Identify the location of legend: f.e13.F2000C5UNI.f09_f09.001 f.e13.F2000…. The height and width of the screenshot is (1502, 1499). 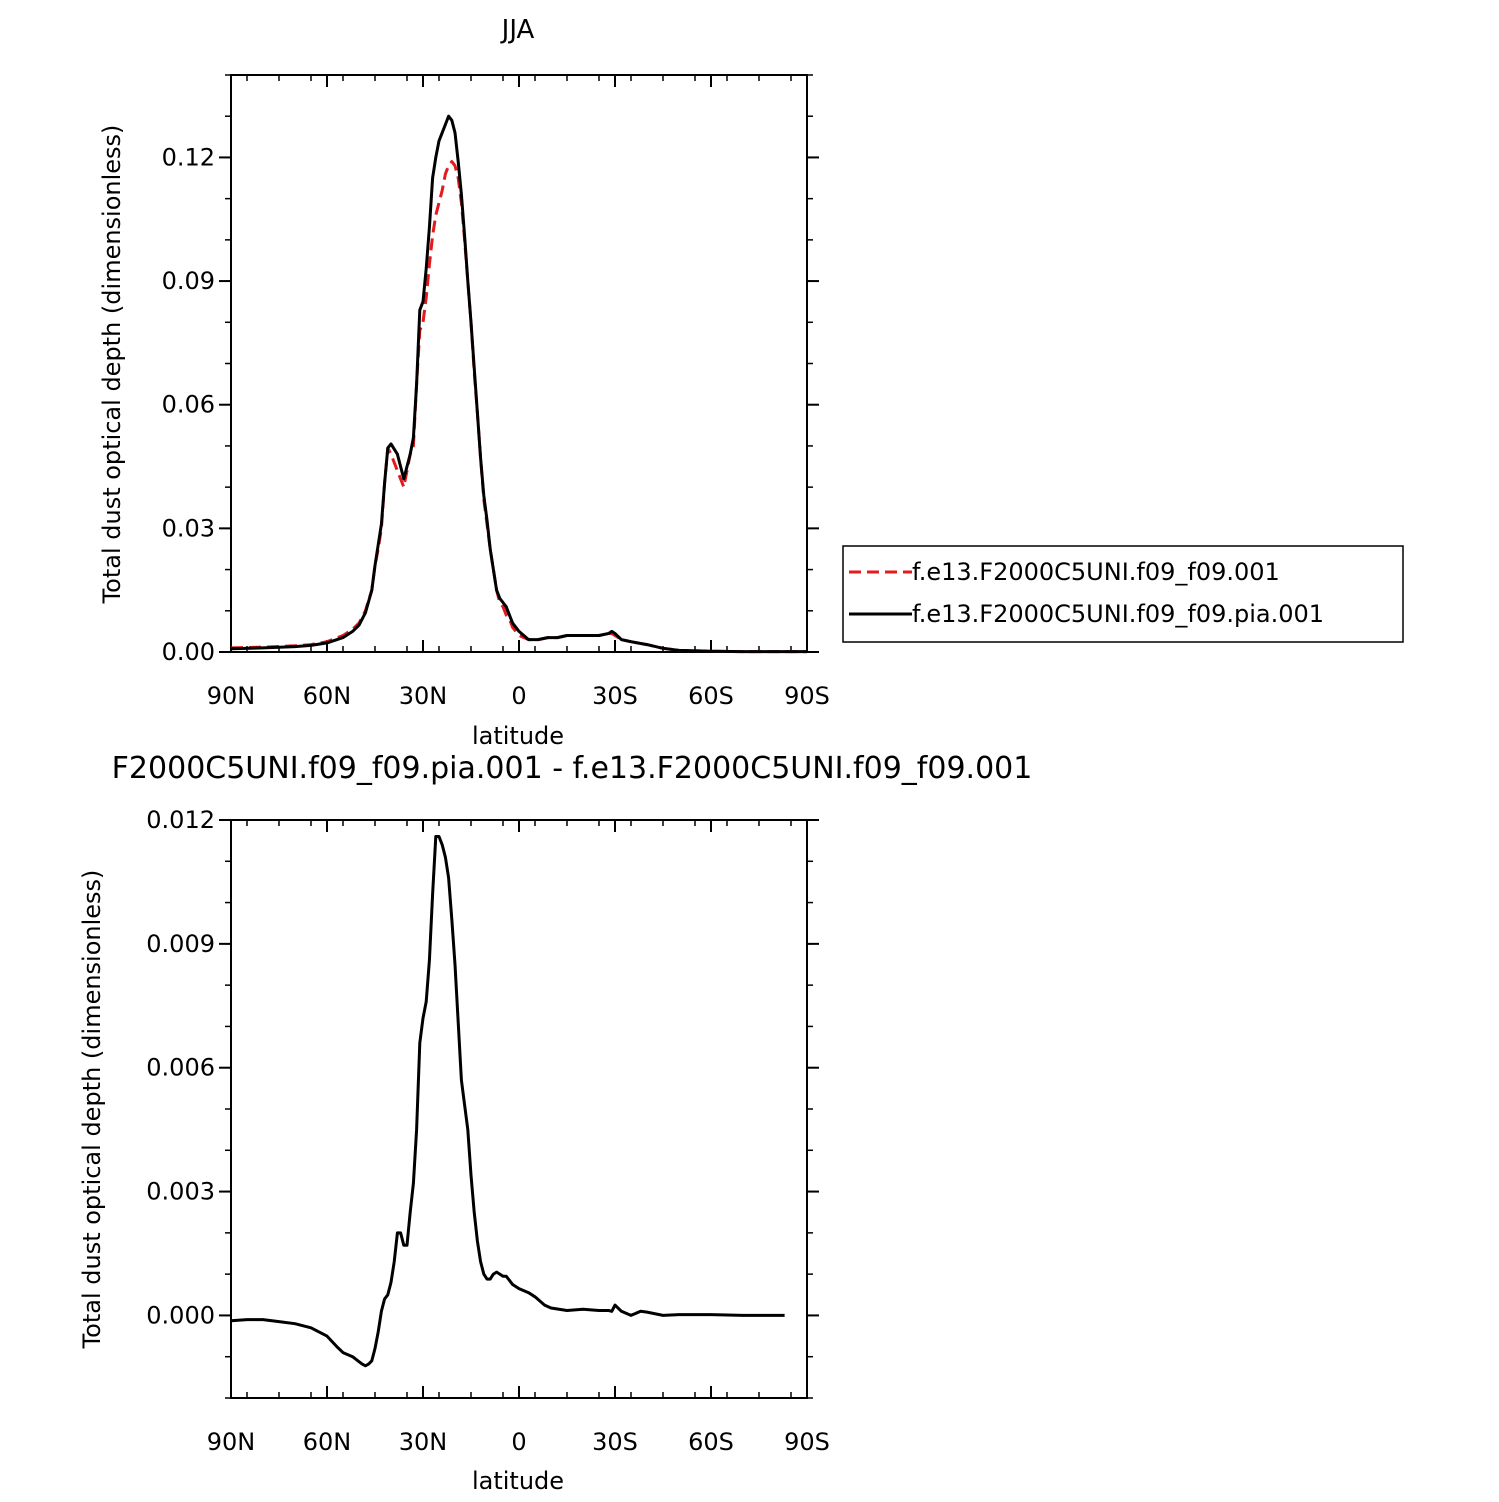
(1123, 594).